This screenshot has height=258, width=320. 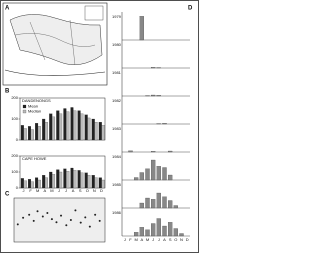 What do you see at coordinates (117, 156) in the screenshot?
I see `row-year: 1984` at bounding box center [117, 156].